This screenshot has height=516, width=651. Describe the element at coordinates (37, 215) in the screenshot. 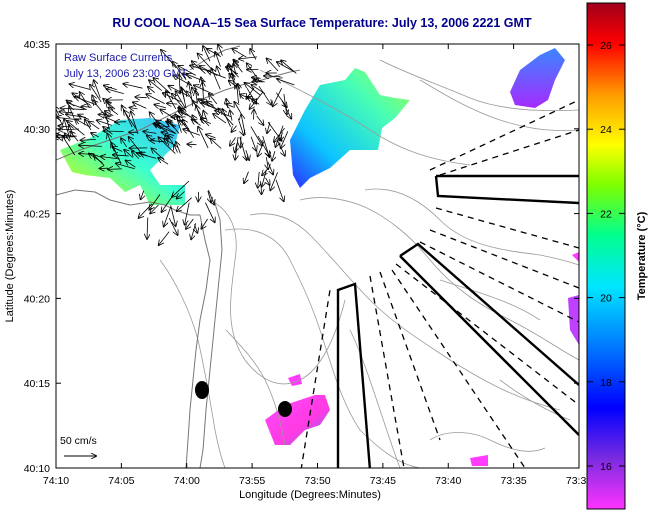

I see `y-tick-label: 40:25` at that location.